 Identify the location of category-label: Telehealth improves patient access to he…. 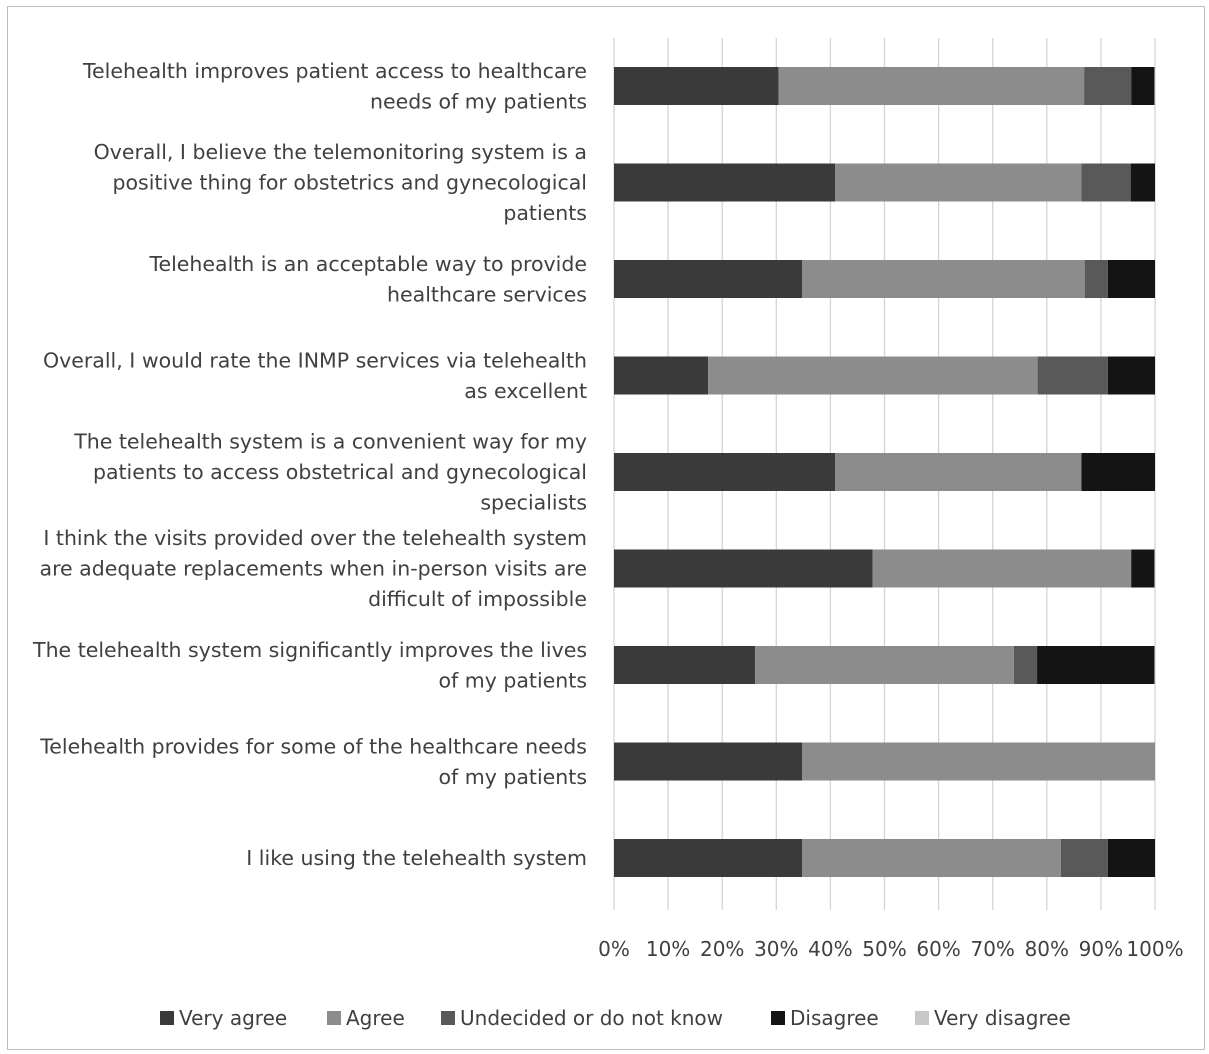
(334, 86).